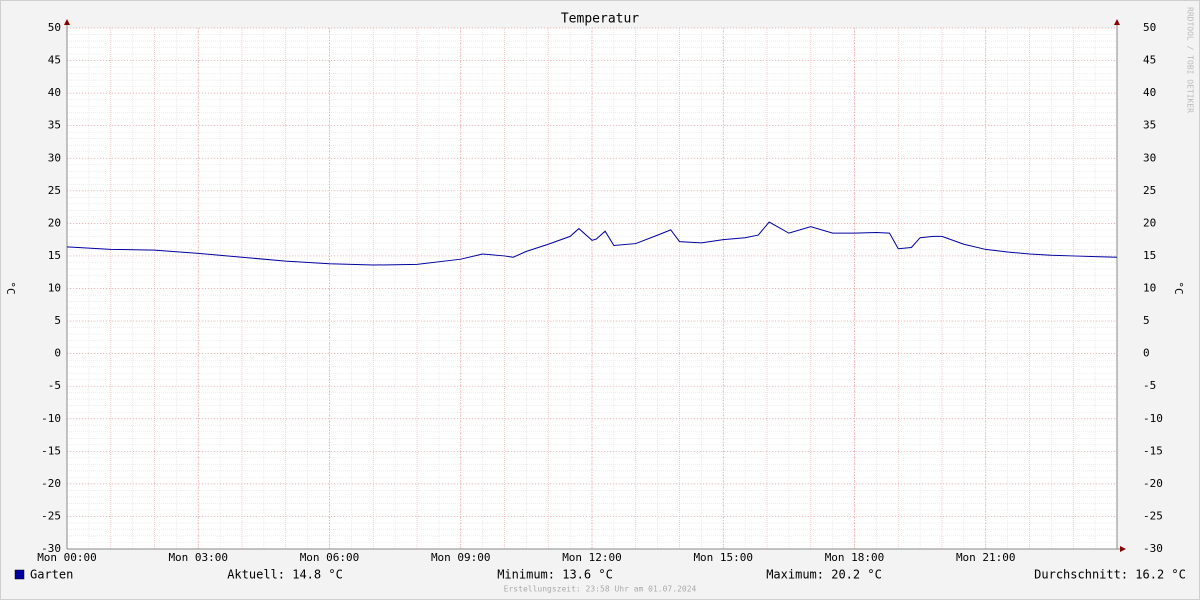 The image size is (1200, 600). What do you see at coordinates (592, 243) in the screenshot?
I see `data-line` at bounding box center [592, 243].